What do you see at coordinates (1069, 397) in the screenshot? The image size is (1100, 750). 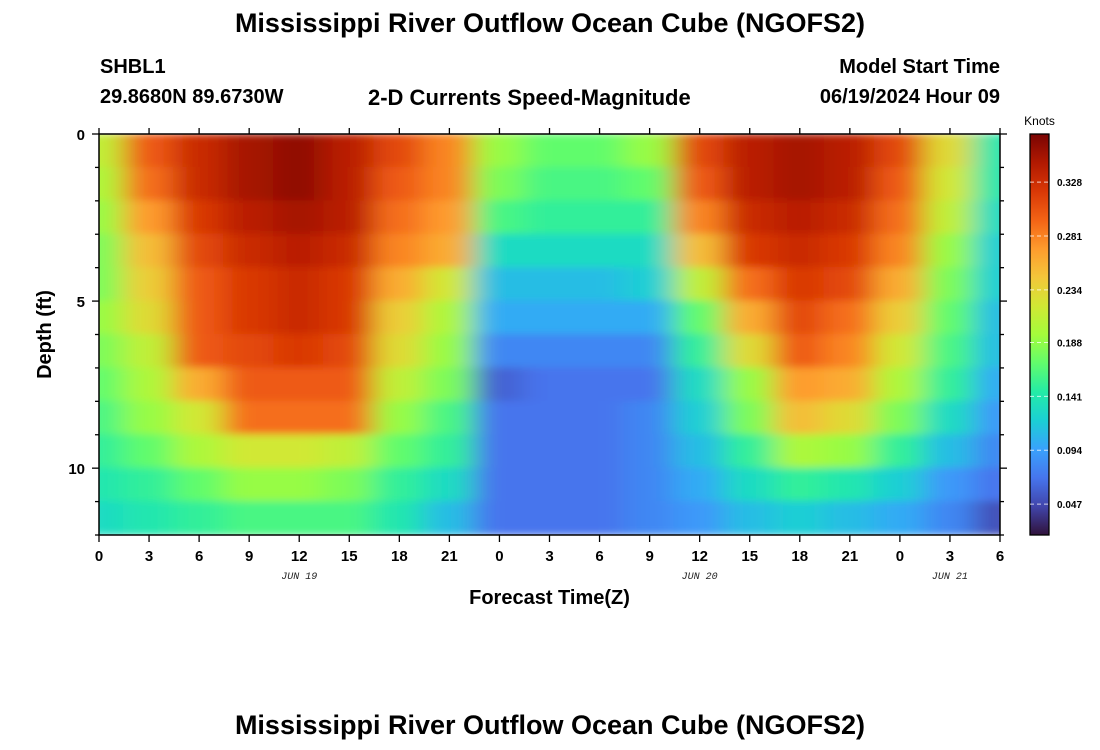 I see `colorbar-tick-label: 0.141` at bounding box center [1069, 397].